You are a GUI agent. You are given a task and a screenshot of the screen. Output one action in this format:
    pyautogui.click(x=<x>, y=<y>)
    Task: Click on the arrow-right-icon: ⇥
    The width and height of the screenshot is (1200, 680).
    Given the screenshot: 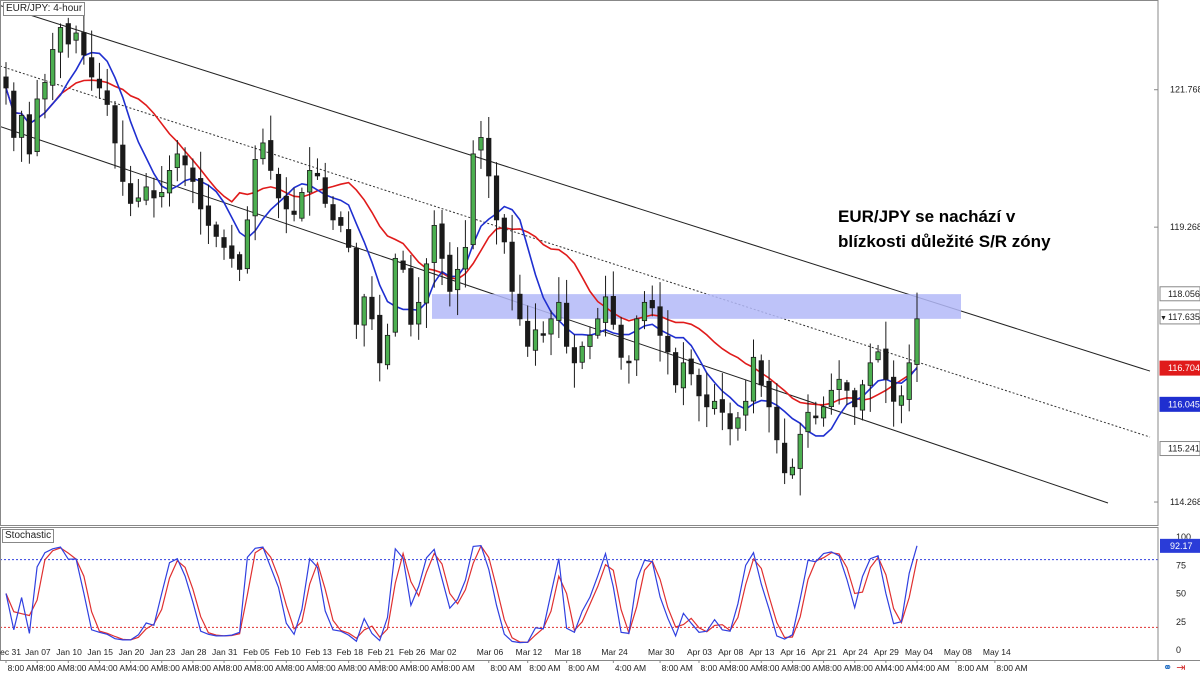 What is the action you would take?
    pyautogui.click(x=1181, y=668)
    